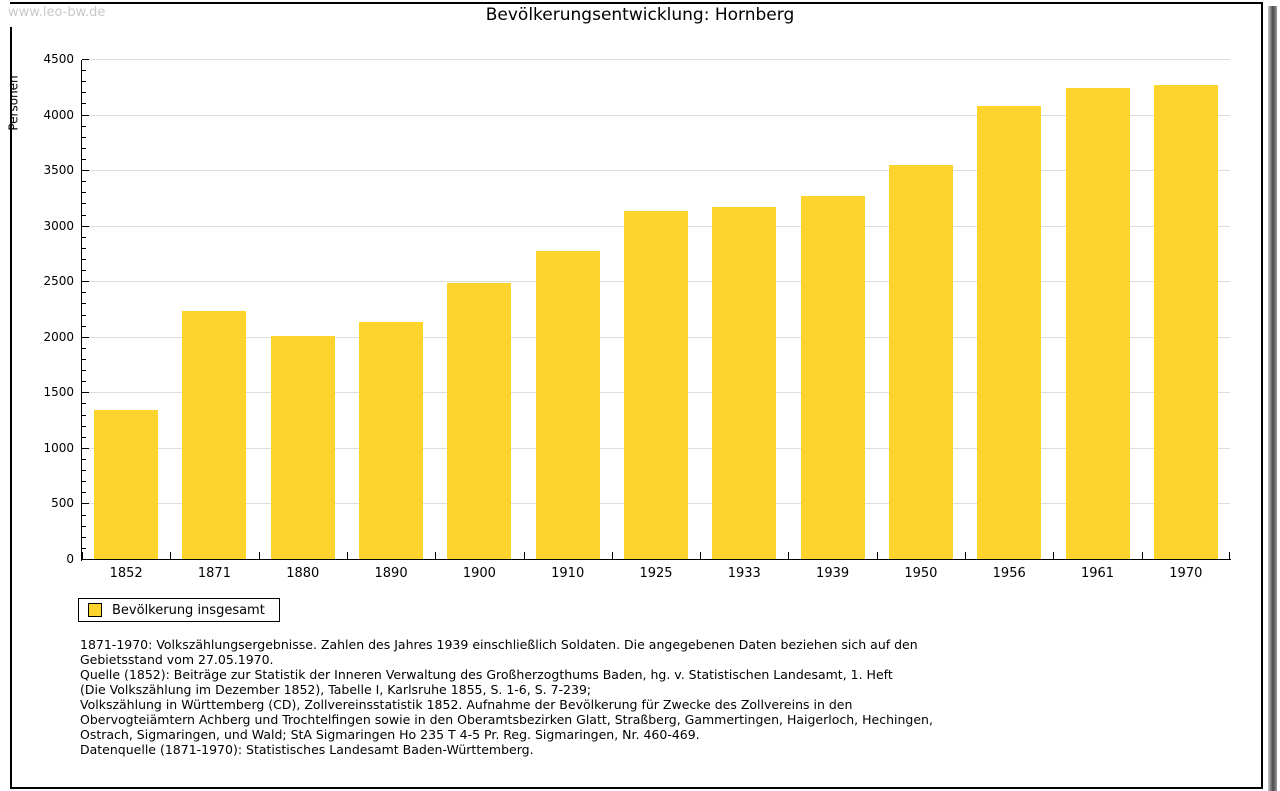  I want to click on x-tick-label-1871: 1871, so click(214, 573).